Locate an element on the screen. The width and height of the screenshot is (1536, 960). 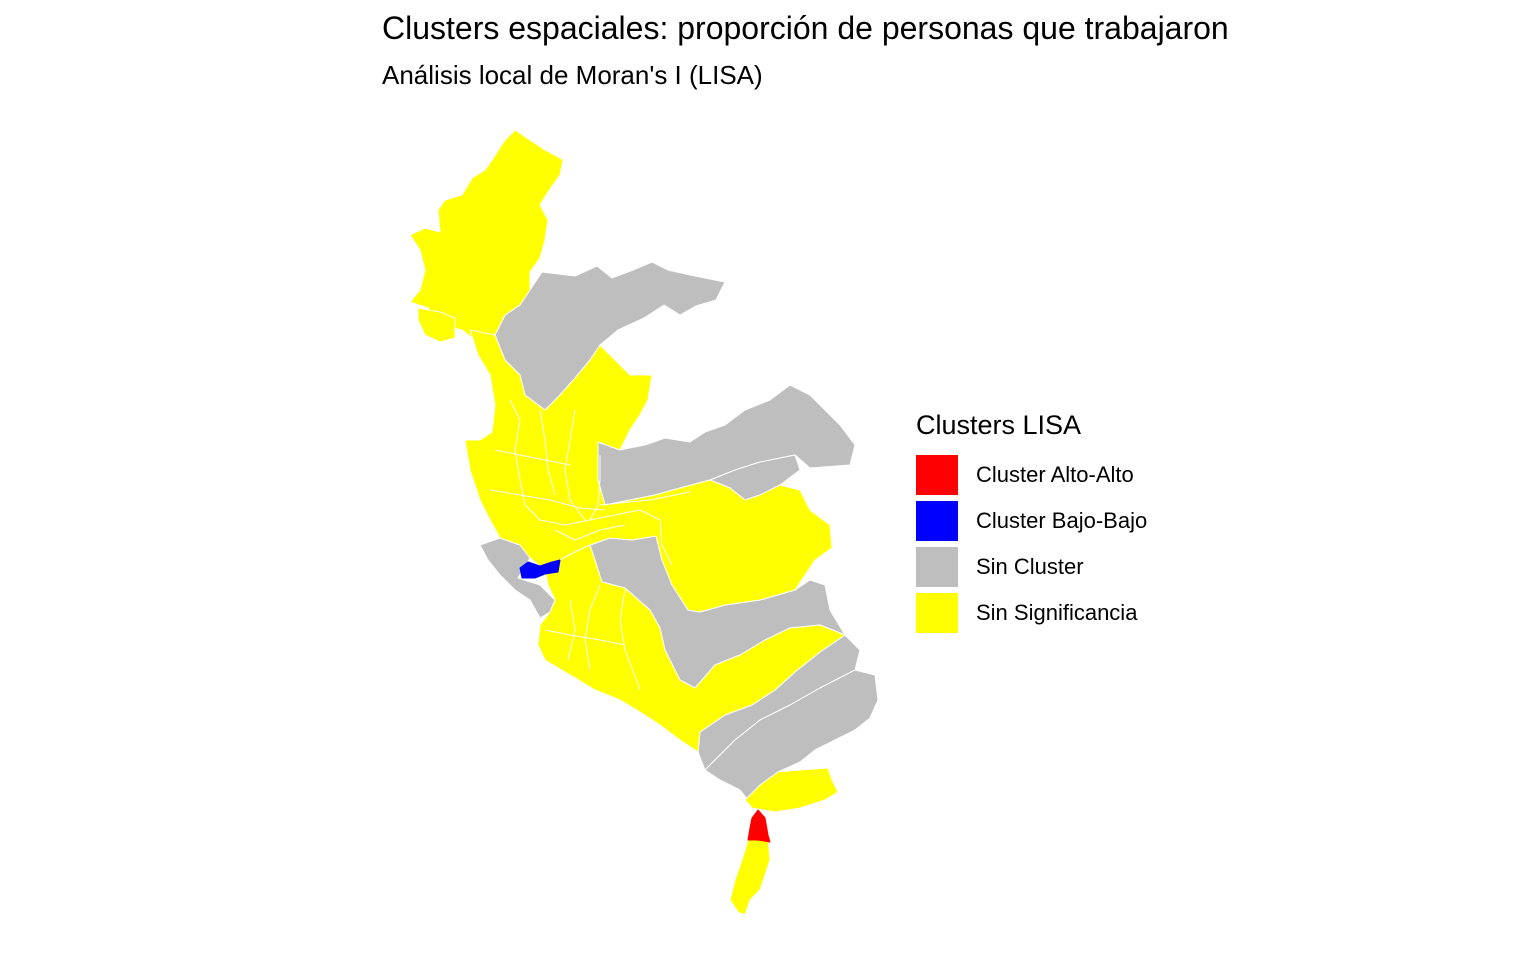
legend-swatch-alto-alto is located at coordinates (937, 475).